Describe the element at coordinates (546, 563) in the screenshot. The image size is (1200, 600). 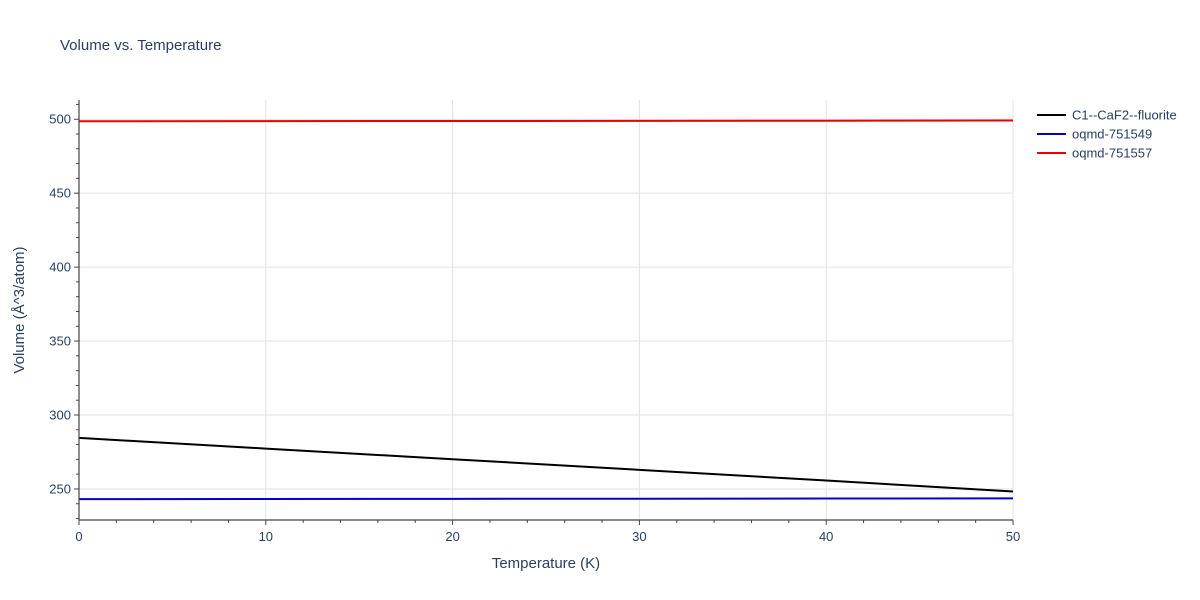
I see `x-axis-title: Temperature (K)` at that location.